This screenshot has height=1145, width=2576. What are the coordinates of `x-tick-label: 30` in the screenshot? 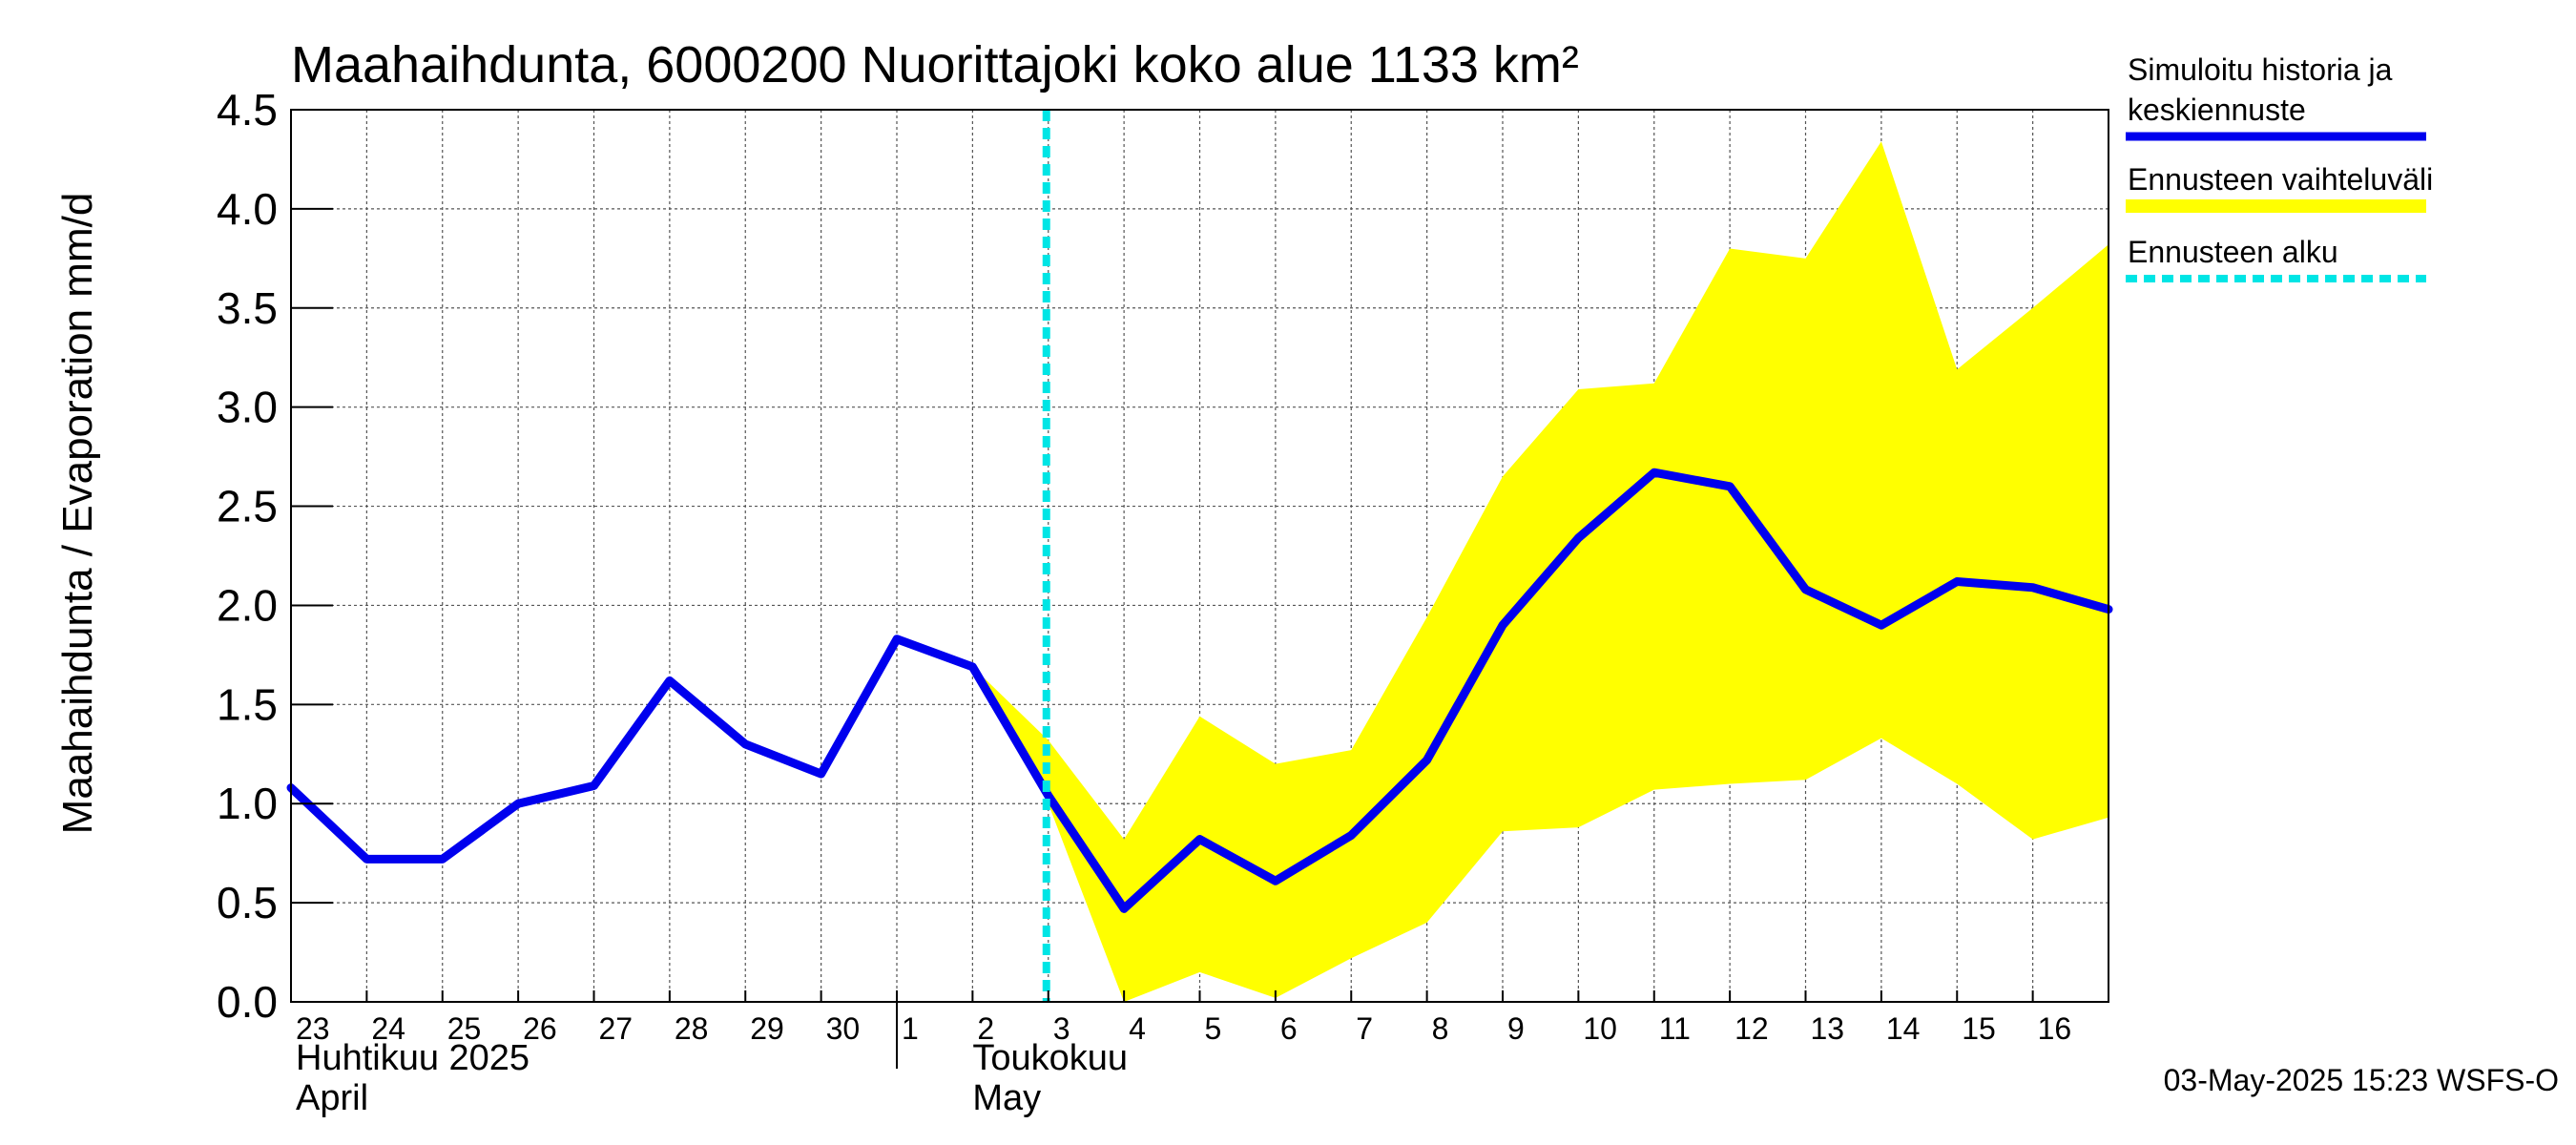 It's located at (843, 1029).